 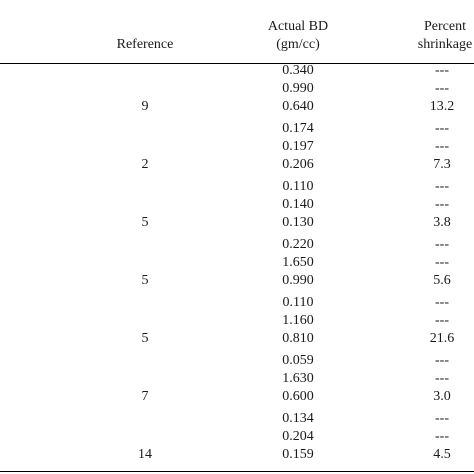 I want to click on header-shrinkage-line2: shrinkage, so click(x=445, y=44).